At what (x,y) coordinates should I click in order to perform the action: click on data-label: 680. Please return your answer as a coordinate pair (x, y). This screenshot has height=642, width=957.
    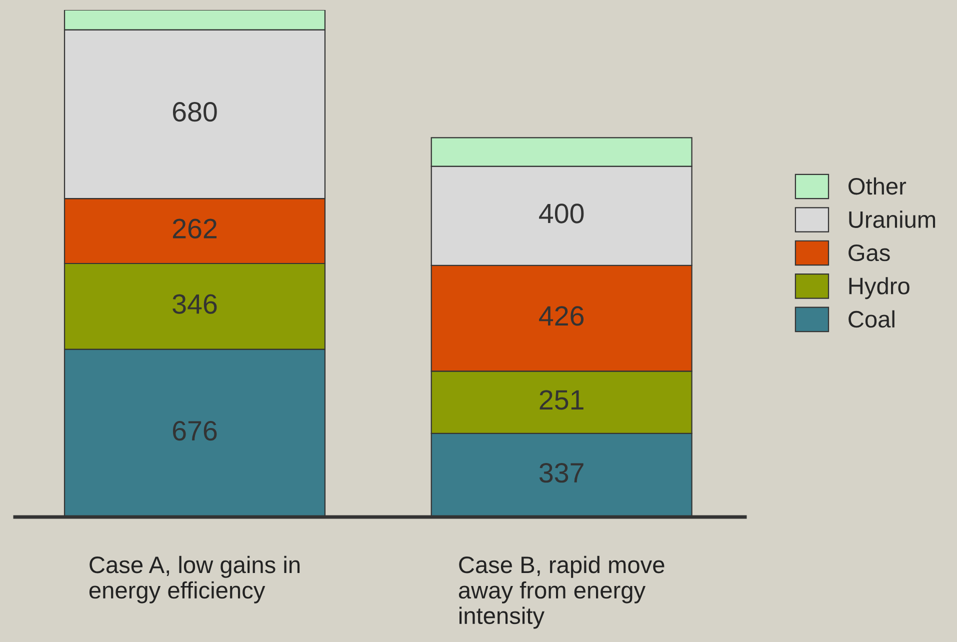
    Looking at the image, I should click on (194, 112).